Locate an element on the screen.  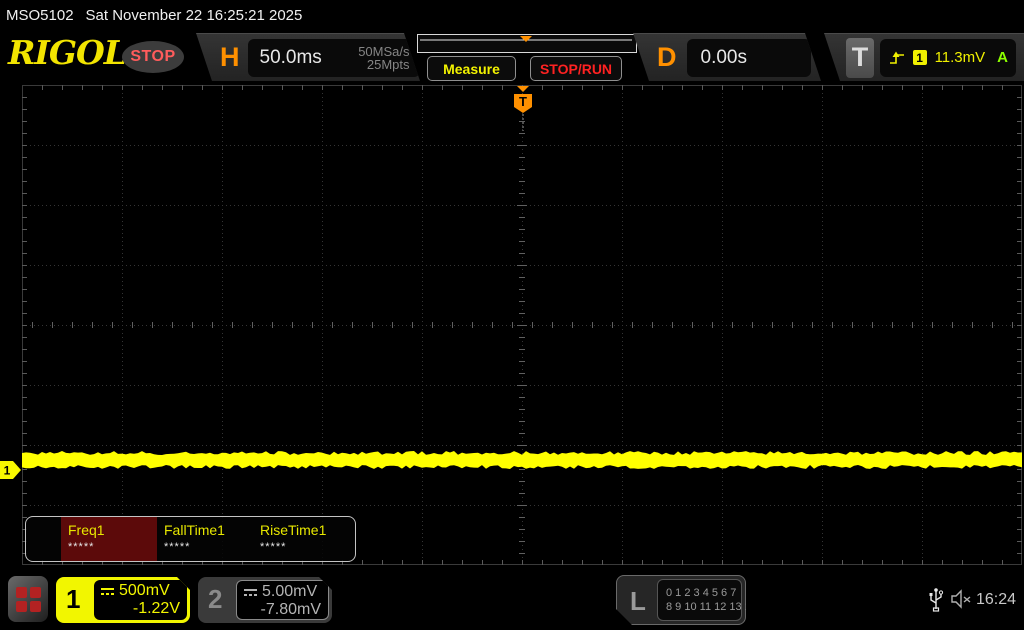
waveform-overview-bar is located at coordinates (527, 43).